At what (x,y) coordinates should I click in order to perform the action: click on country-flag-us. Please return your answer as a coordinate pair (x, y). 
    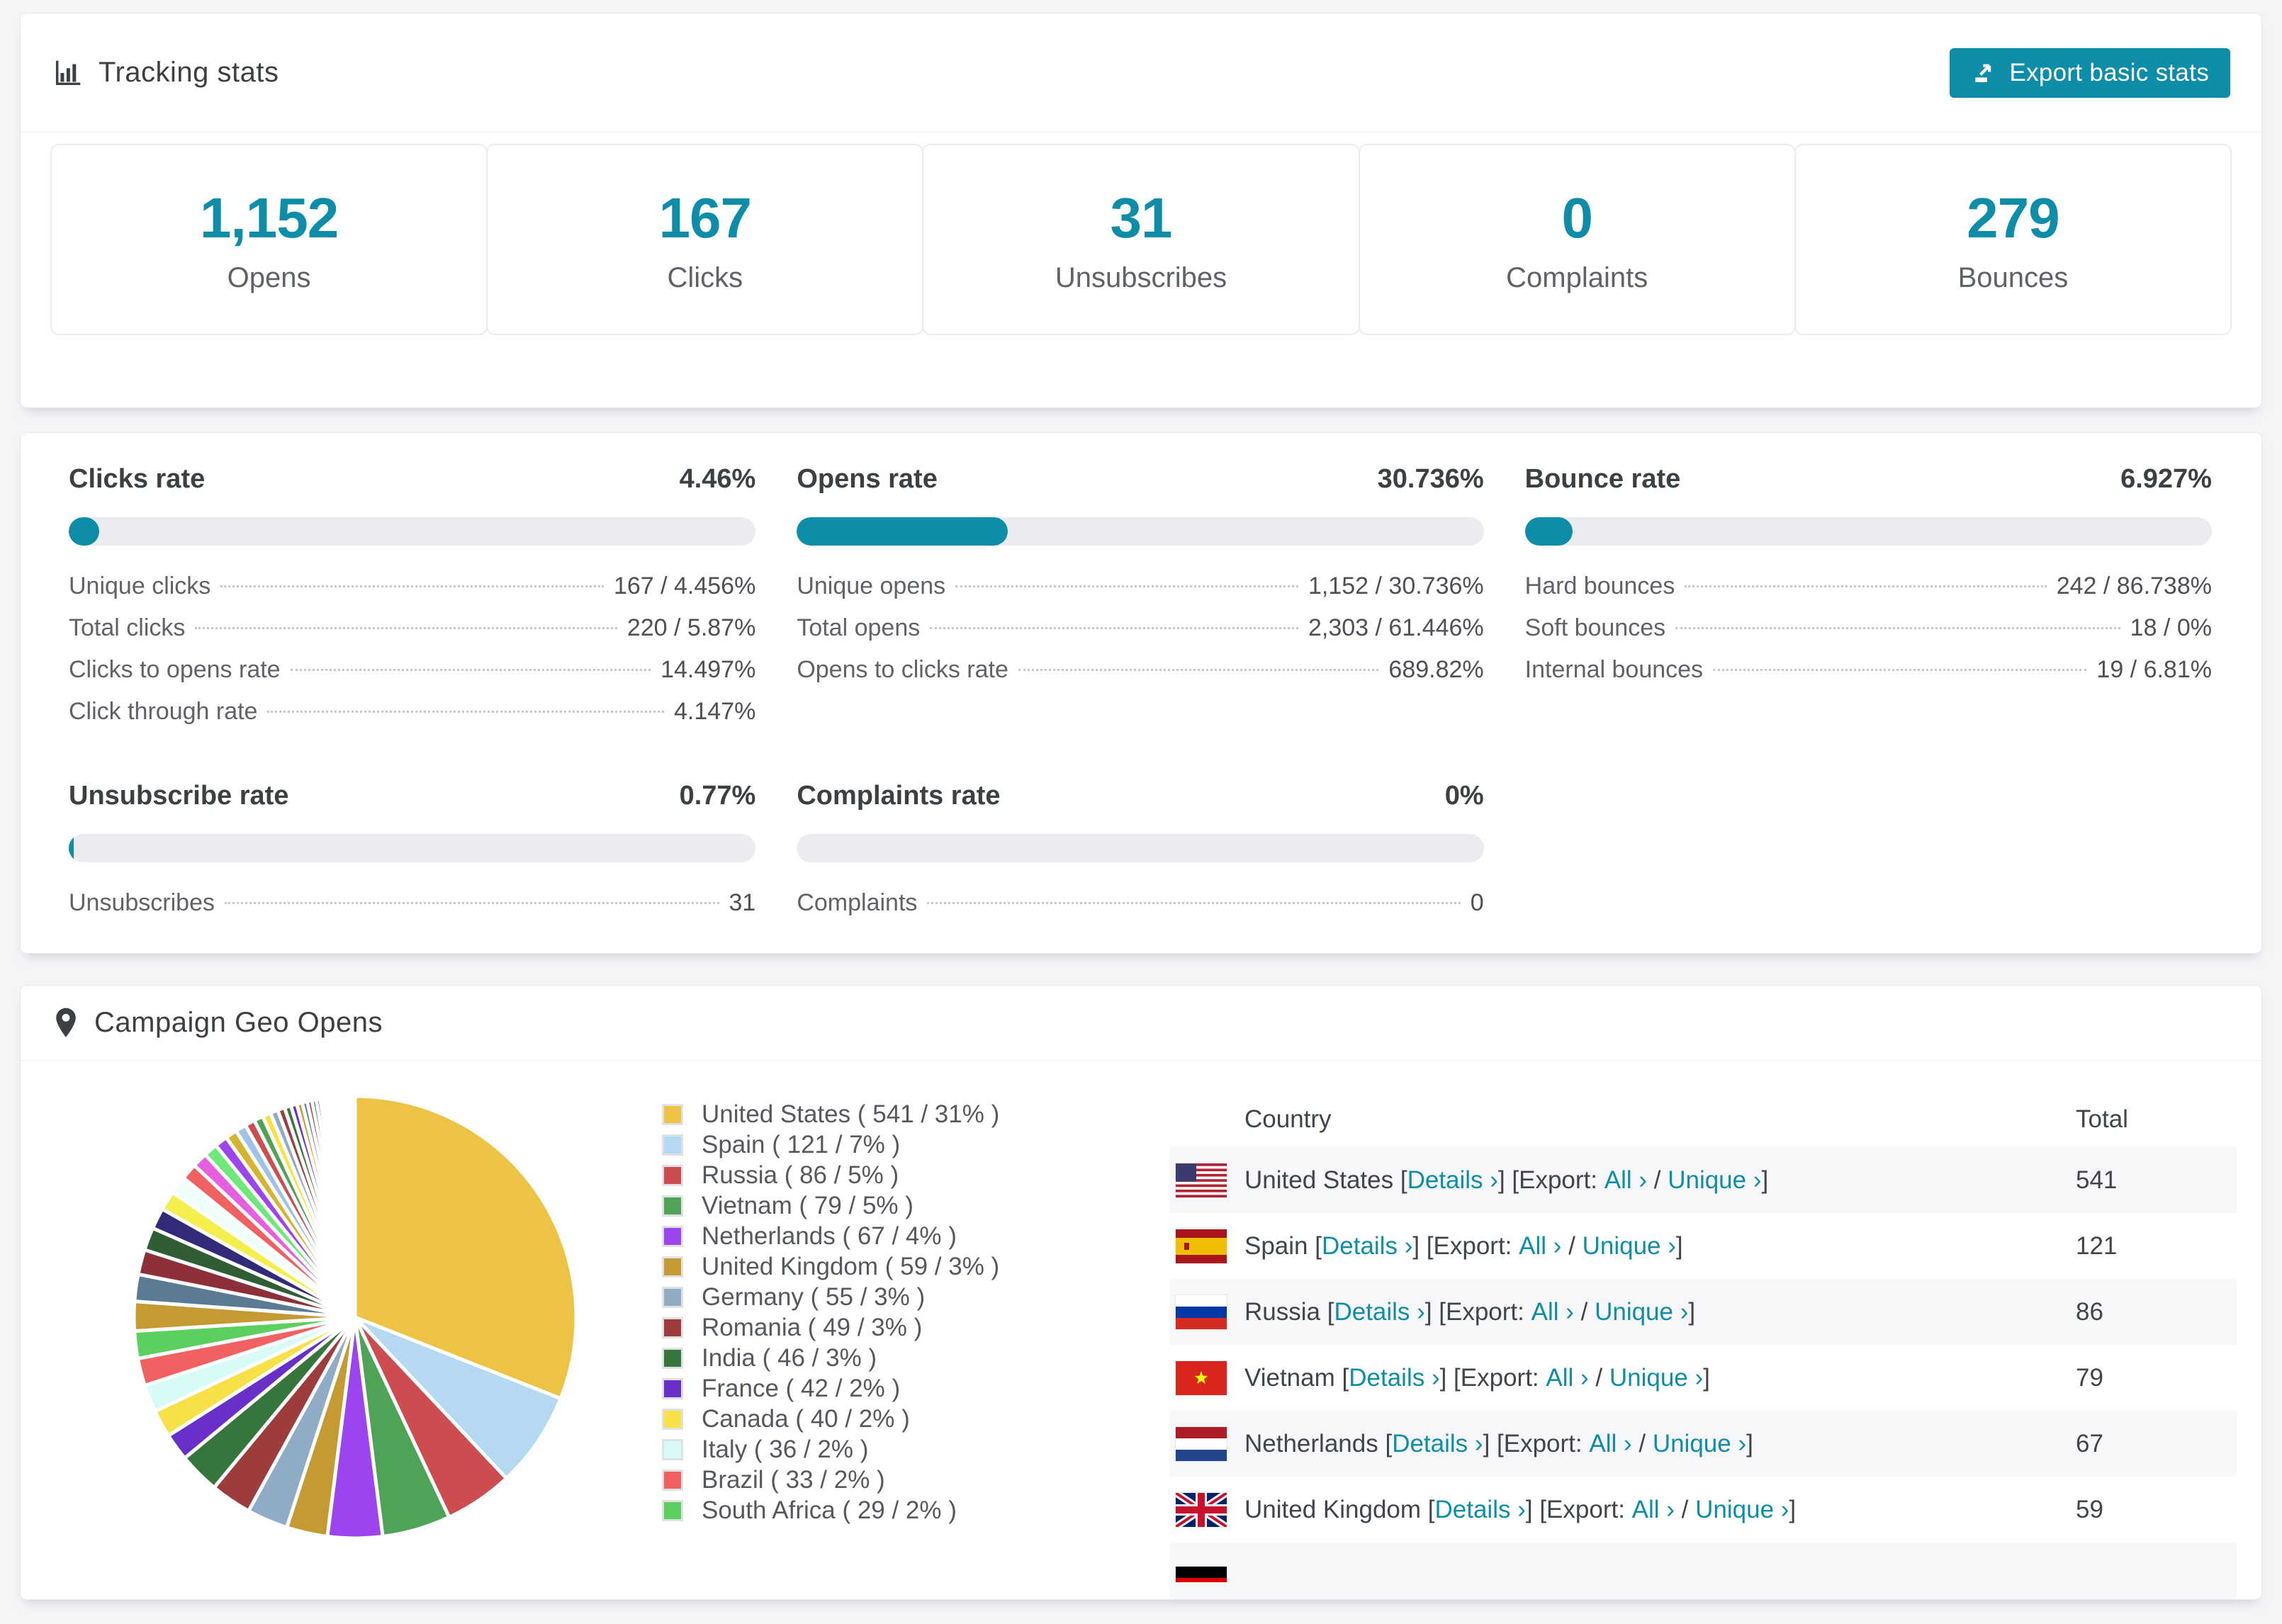
    Looking at the image, I should click on (1202, 1180).